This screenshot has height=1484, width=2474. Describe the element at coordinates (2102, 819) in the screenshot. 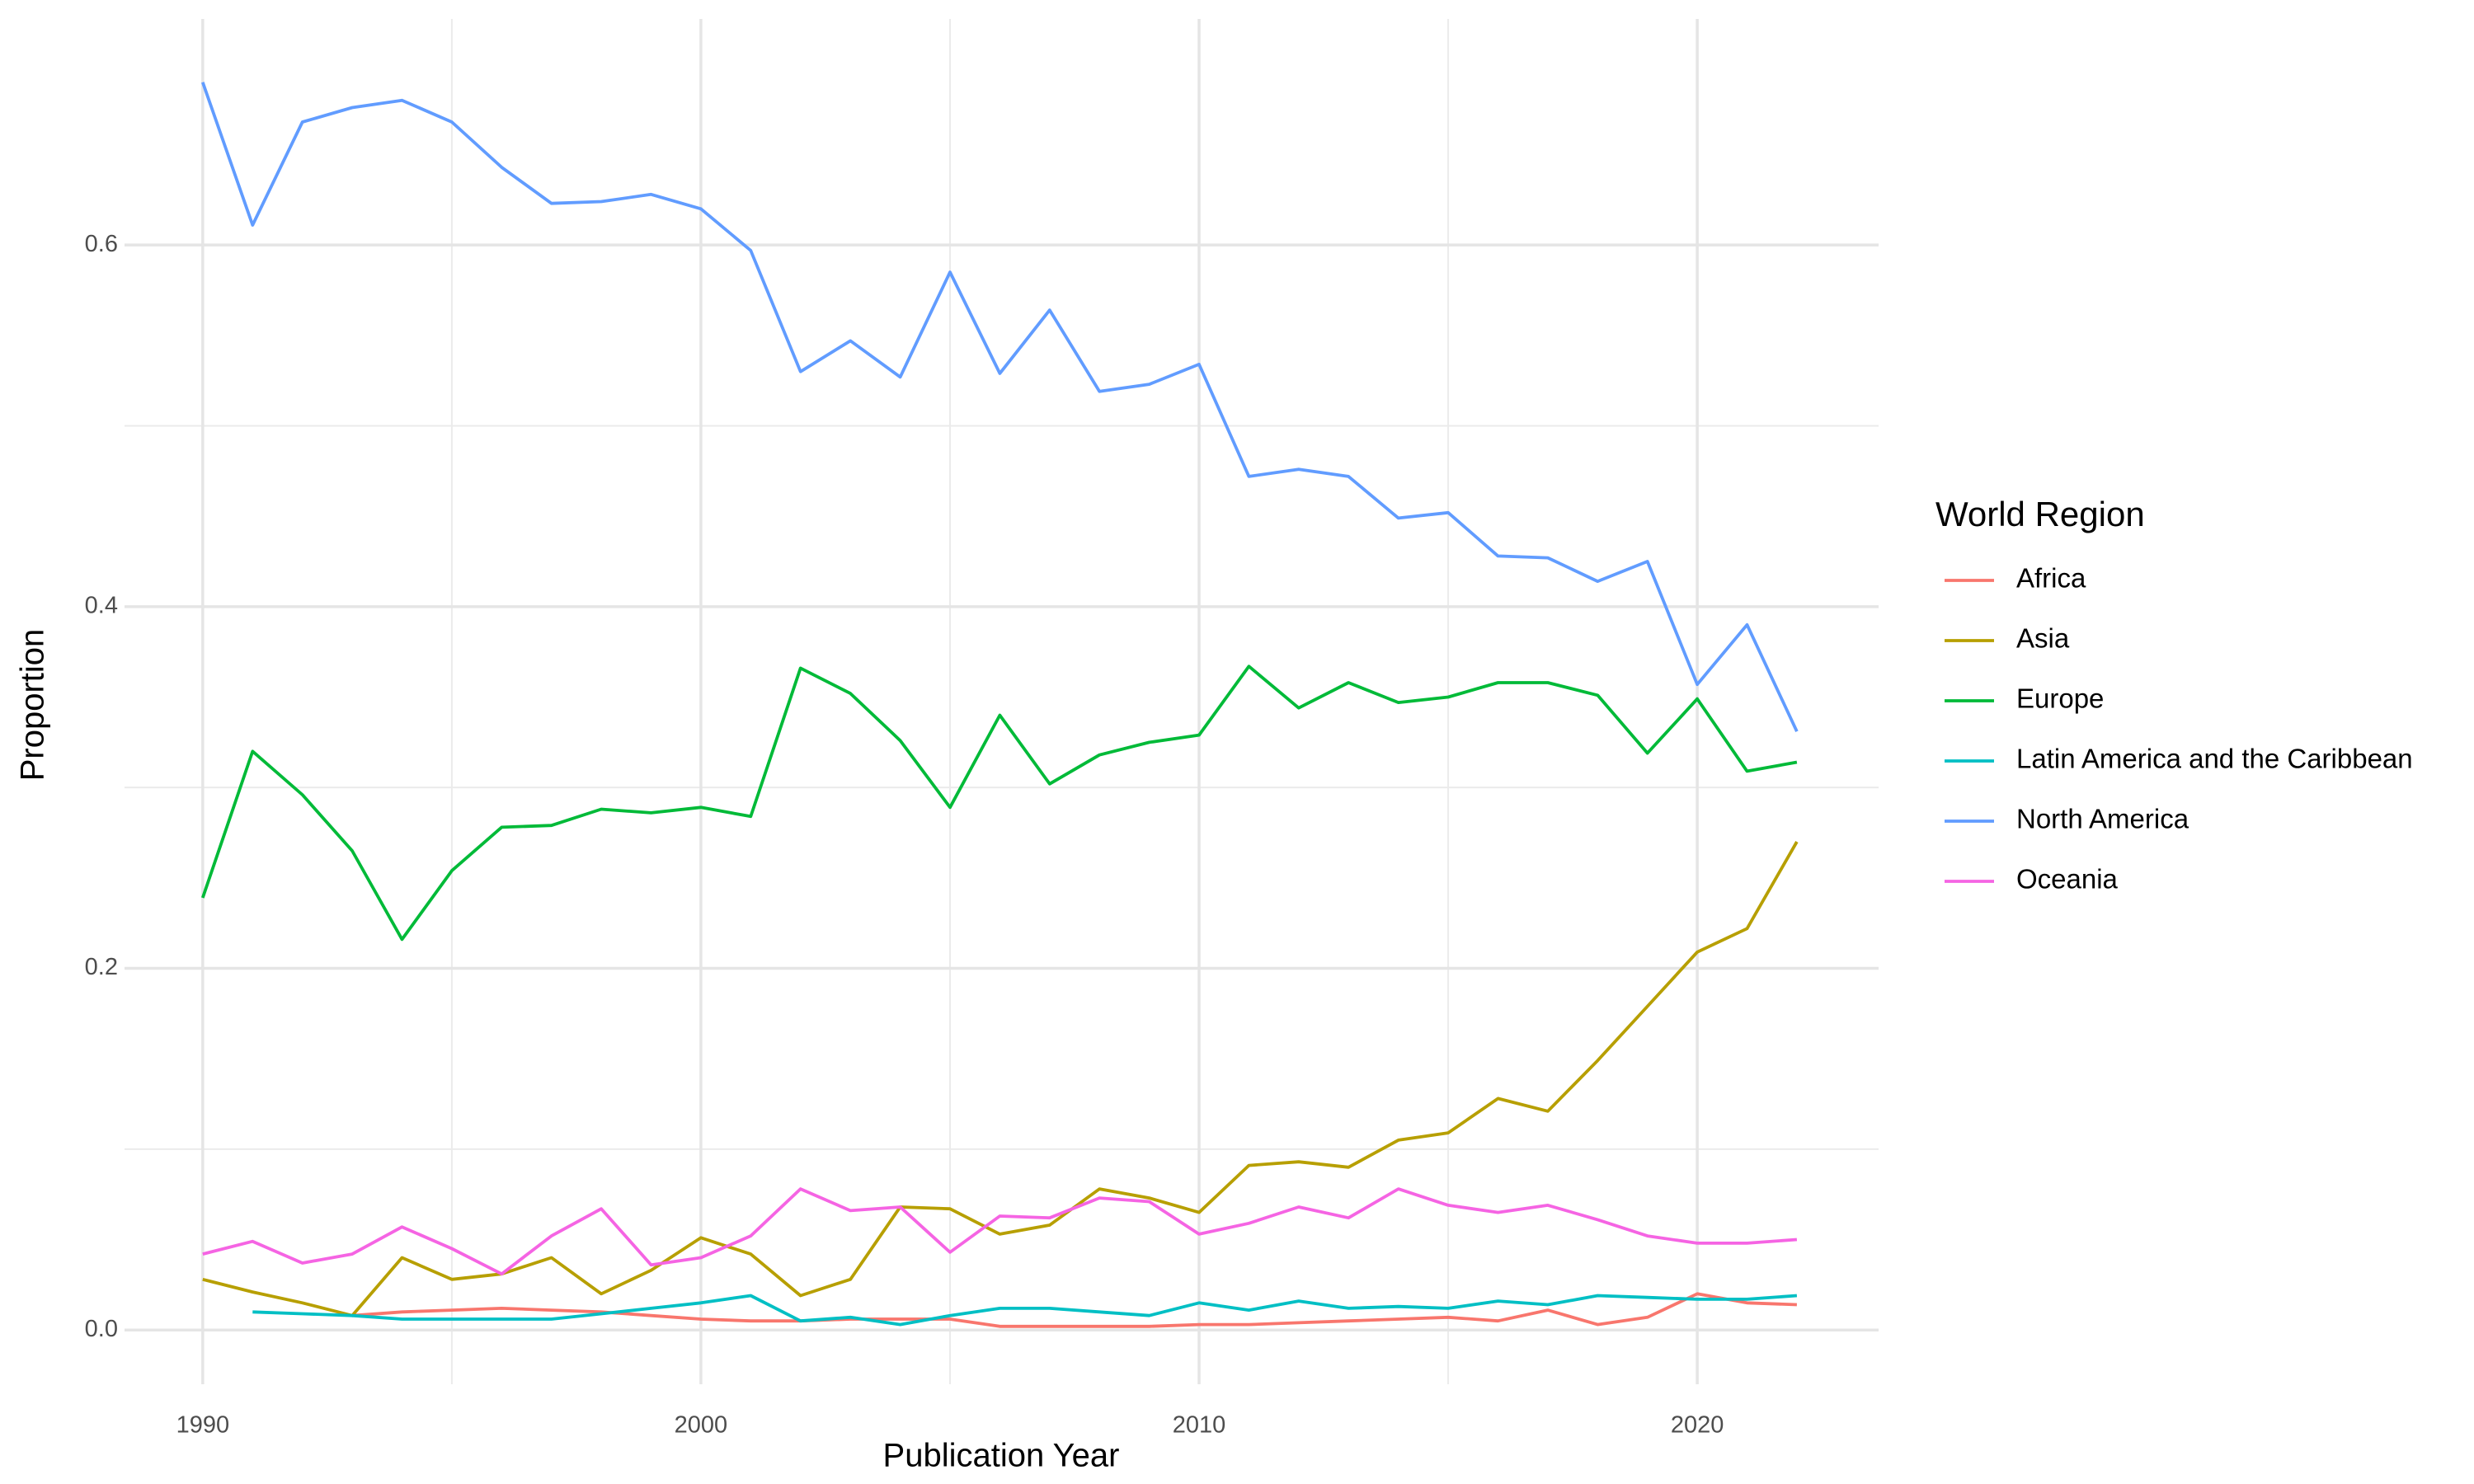

I see `legend-label: North America` at that location.